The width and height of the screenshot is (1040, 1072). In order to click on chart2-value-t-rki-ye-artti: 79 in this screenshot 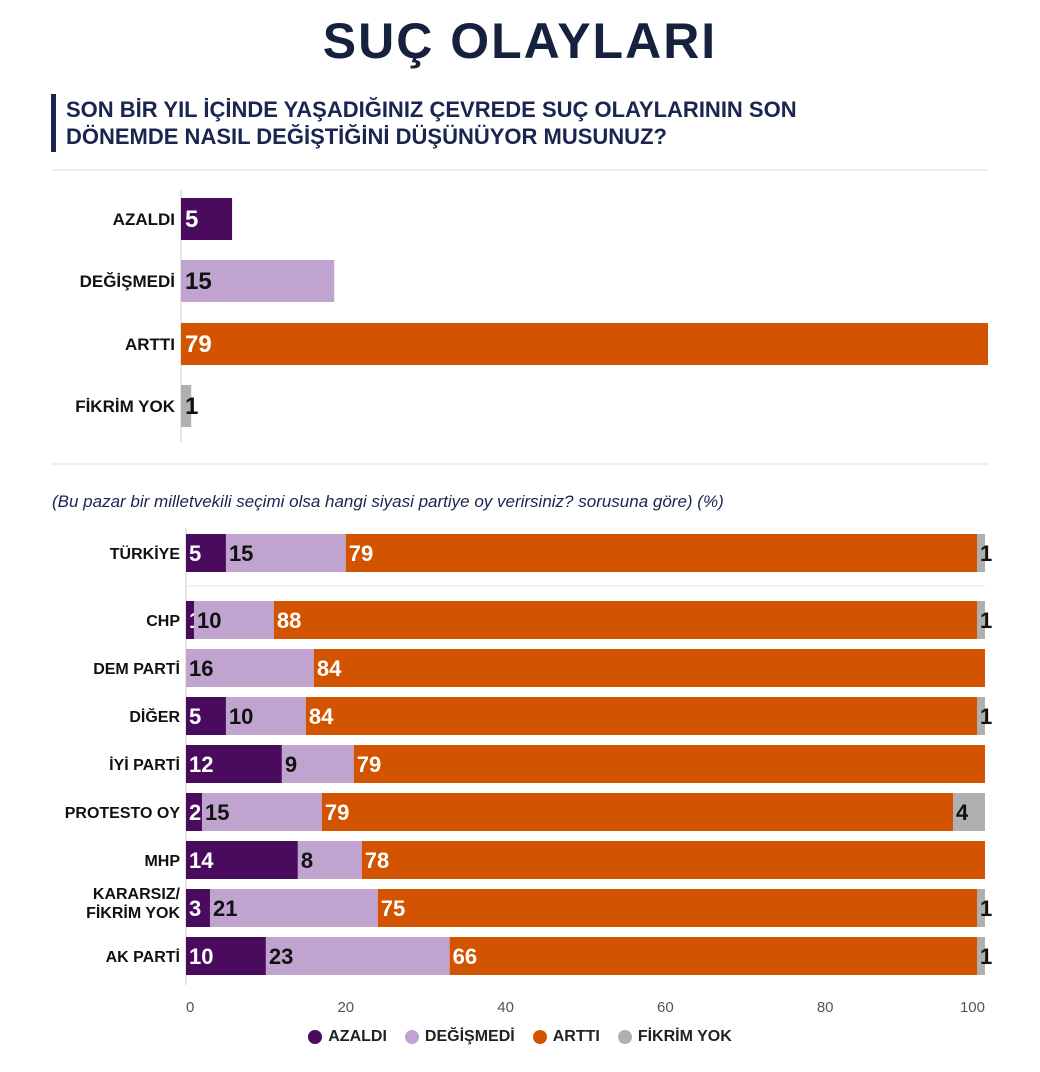, I will do `click(361, 553)`.